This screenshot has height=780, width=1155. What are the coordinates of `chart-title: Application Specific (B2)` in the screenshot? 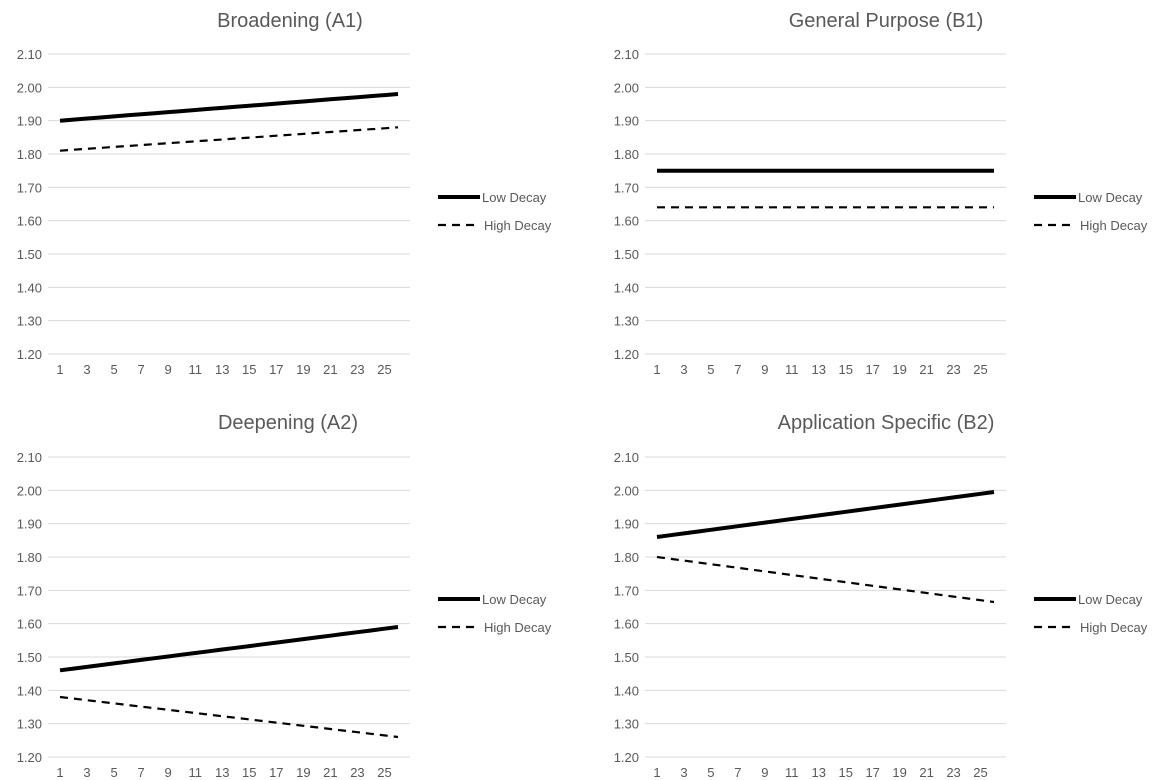 It's located at (886, 423).